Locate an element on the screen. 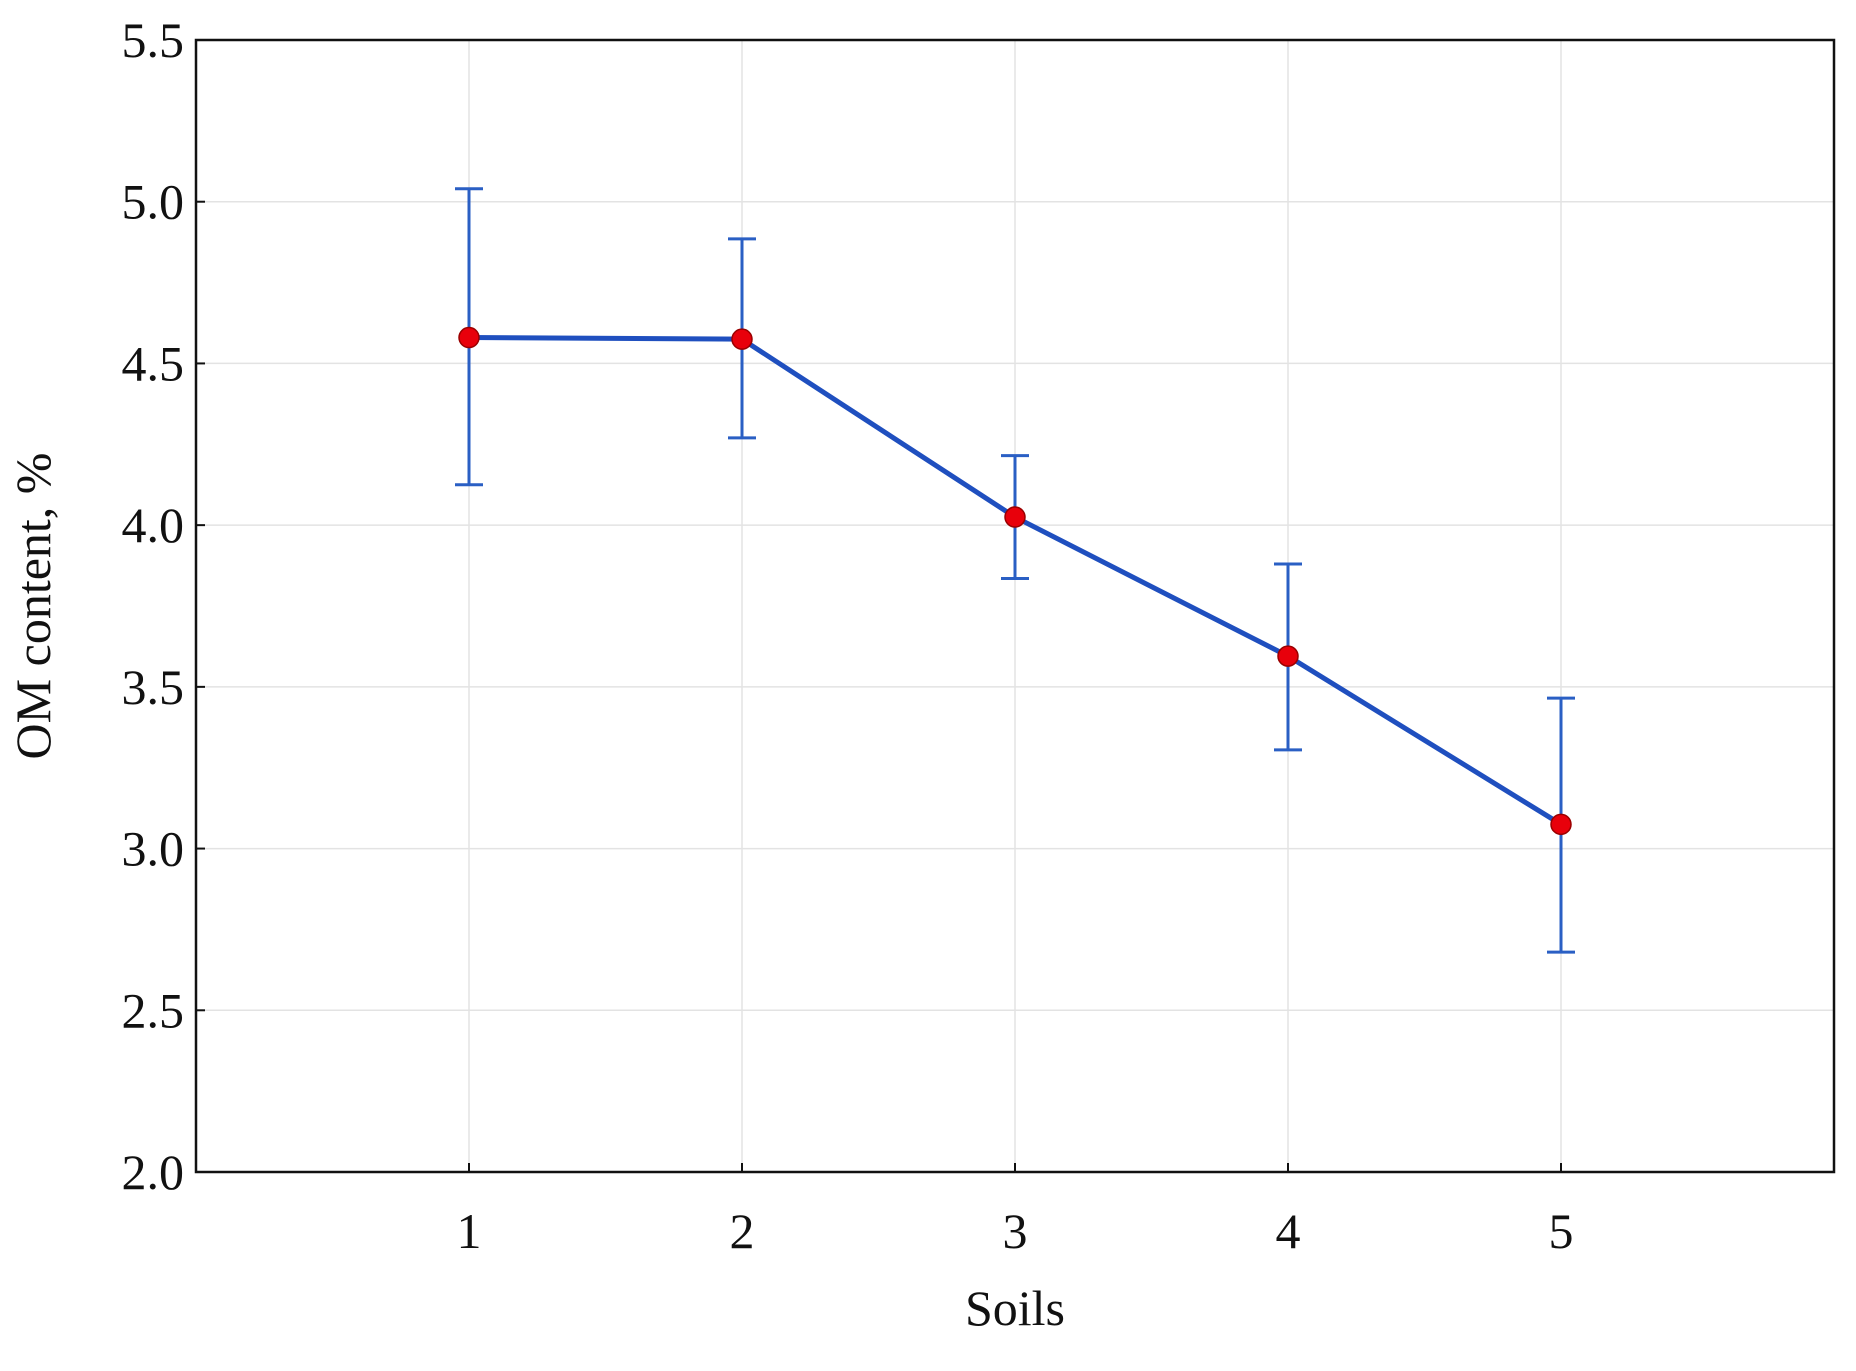 This screenshot has height=1371, width=1856. y-axis-label: OM content, % is located at coordinates (33, 606).